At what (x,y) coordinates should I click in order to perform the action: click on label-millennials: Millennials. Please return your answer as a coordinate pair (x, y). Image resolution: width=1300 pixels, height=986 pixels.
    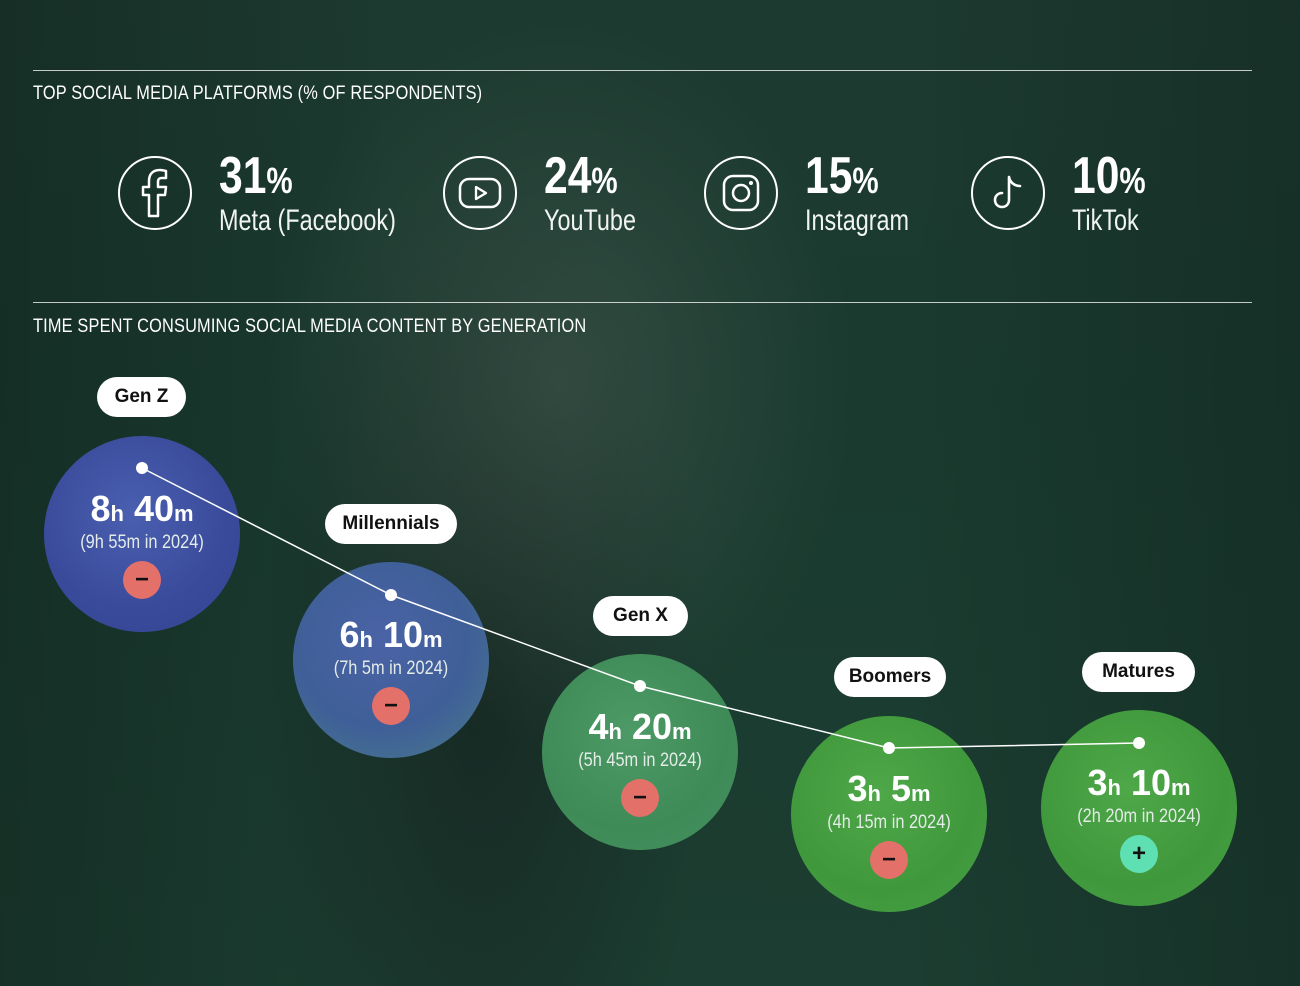
    Looking at the image, I should click on (391, 524).